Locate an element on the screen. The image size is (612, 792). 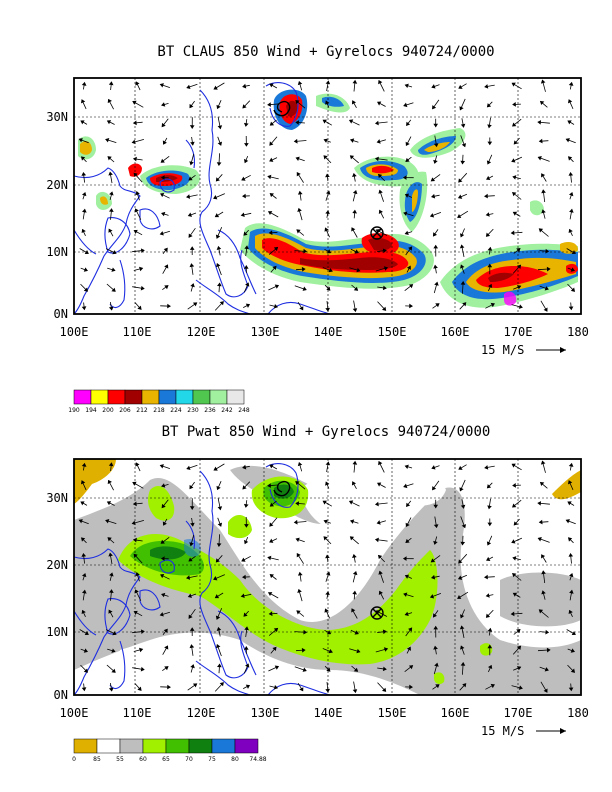
legend-value-label: 75 is located at coordinates (212, 759).